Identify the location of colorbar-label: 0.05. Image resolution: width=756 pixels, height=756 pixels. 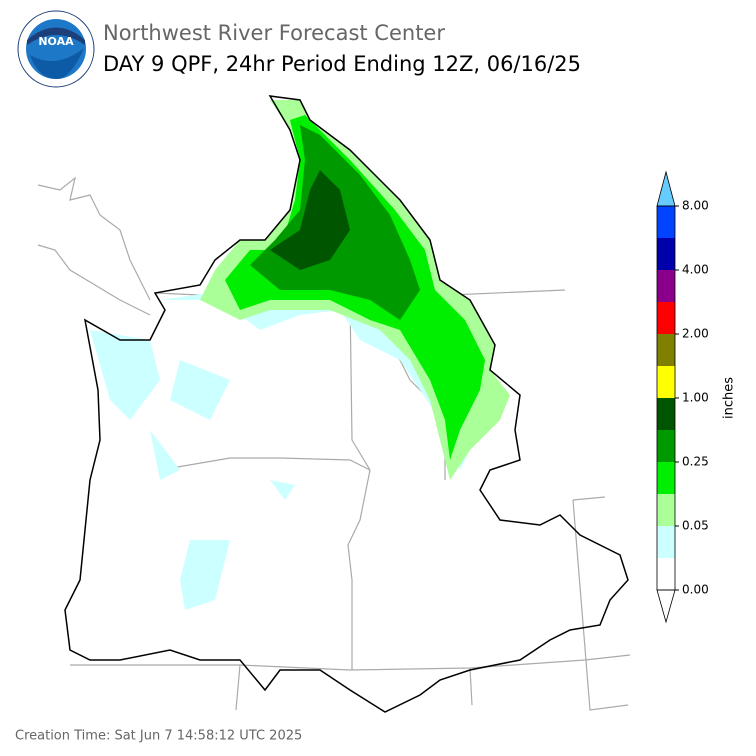
(695, 526).